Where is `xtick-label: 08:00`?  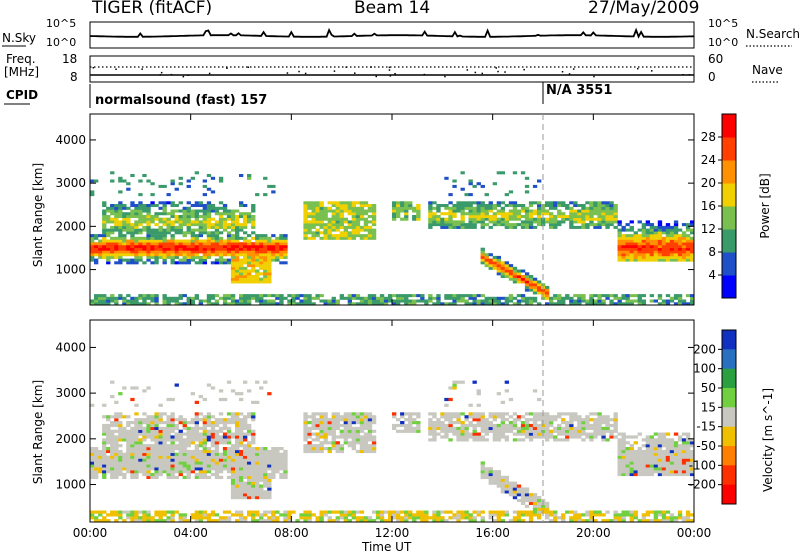
xtick-label: 08:00 is located at coordinates (291, 533).